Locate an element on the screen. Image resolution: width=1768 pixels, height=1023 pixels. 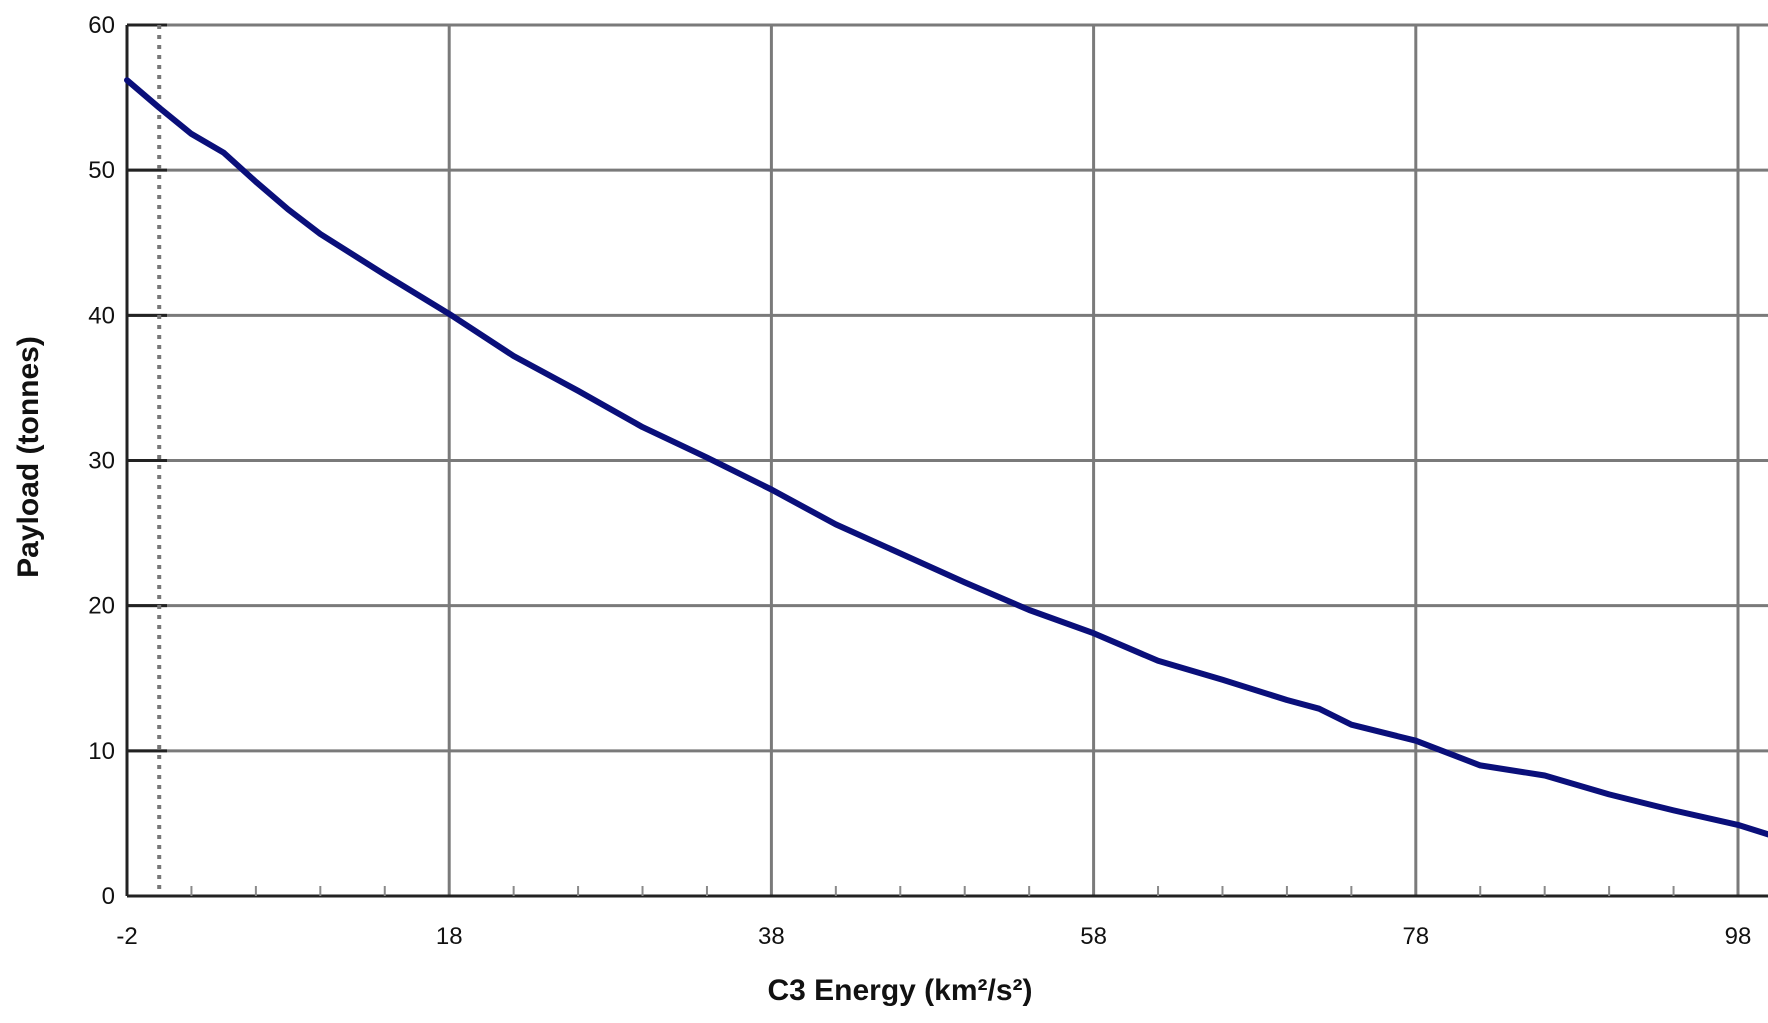
x-axis-title: C3 Energy (km²/s²) is located at coordinates (899, 990).